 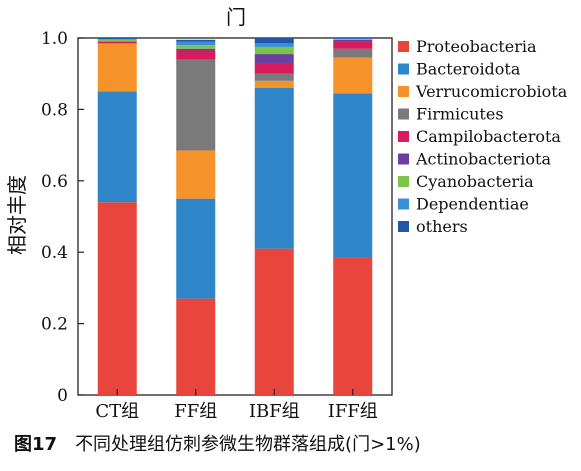 What do you see at coordinates (236, 17) in the screenshot?
I see `chart-title: 门` at bounding box center [236, 17].